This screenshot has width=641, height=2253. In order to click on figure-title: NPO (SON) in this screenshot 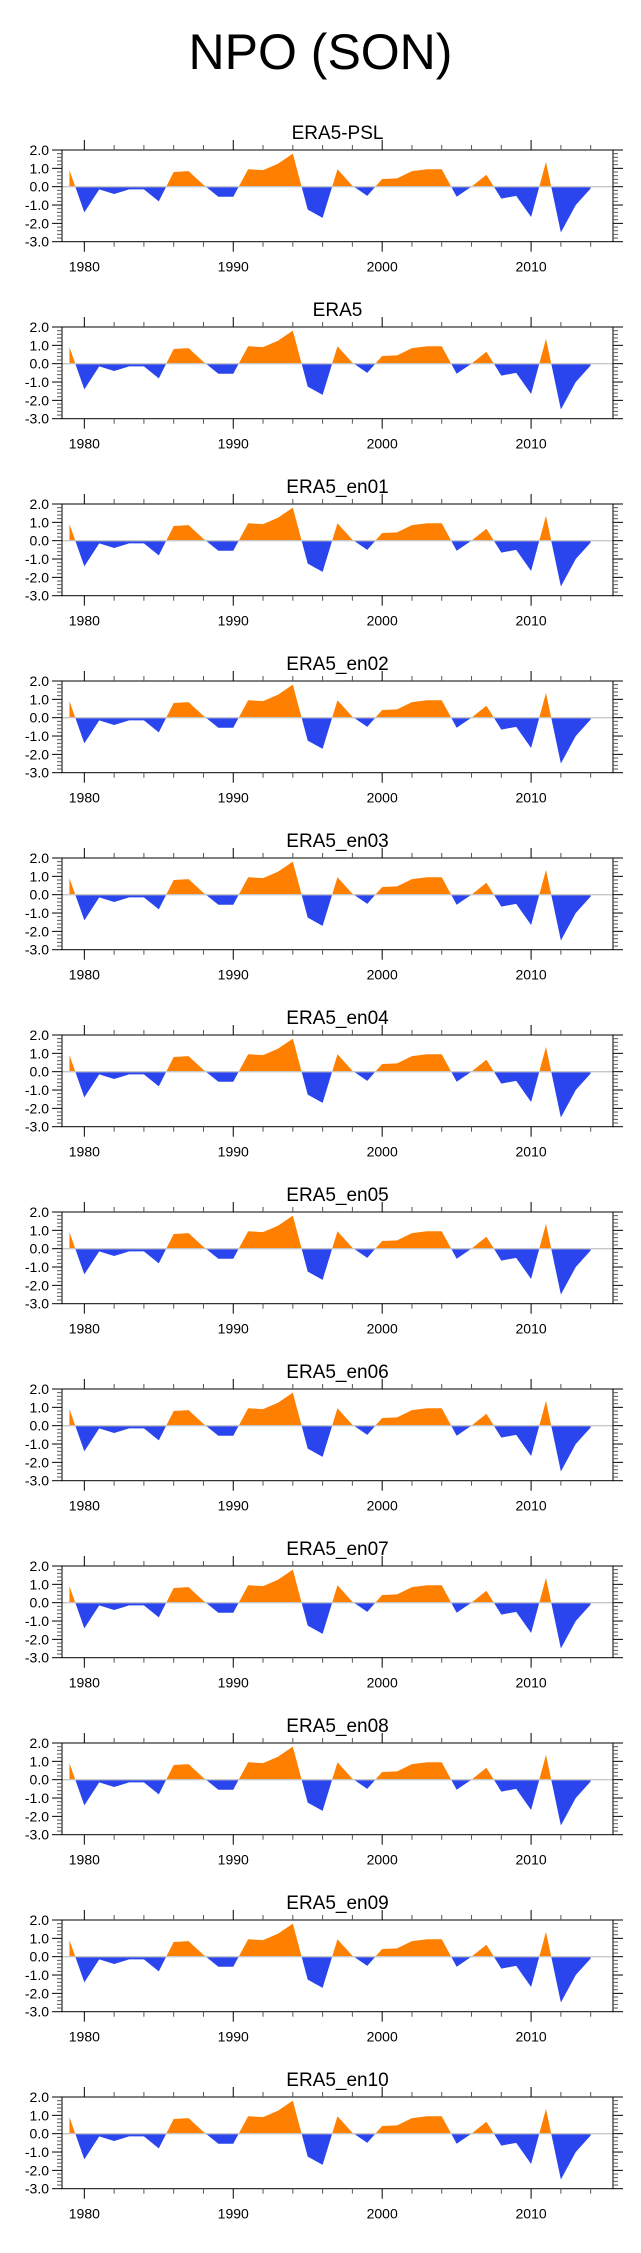, I will do `click(320, 52)`.